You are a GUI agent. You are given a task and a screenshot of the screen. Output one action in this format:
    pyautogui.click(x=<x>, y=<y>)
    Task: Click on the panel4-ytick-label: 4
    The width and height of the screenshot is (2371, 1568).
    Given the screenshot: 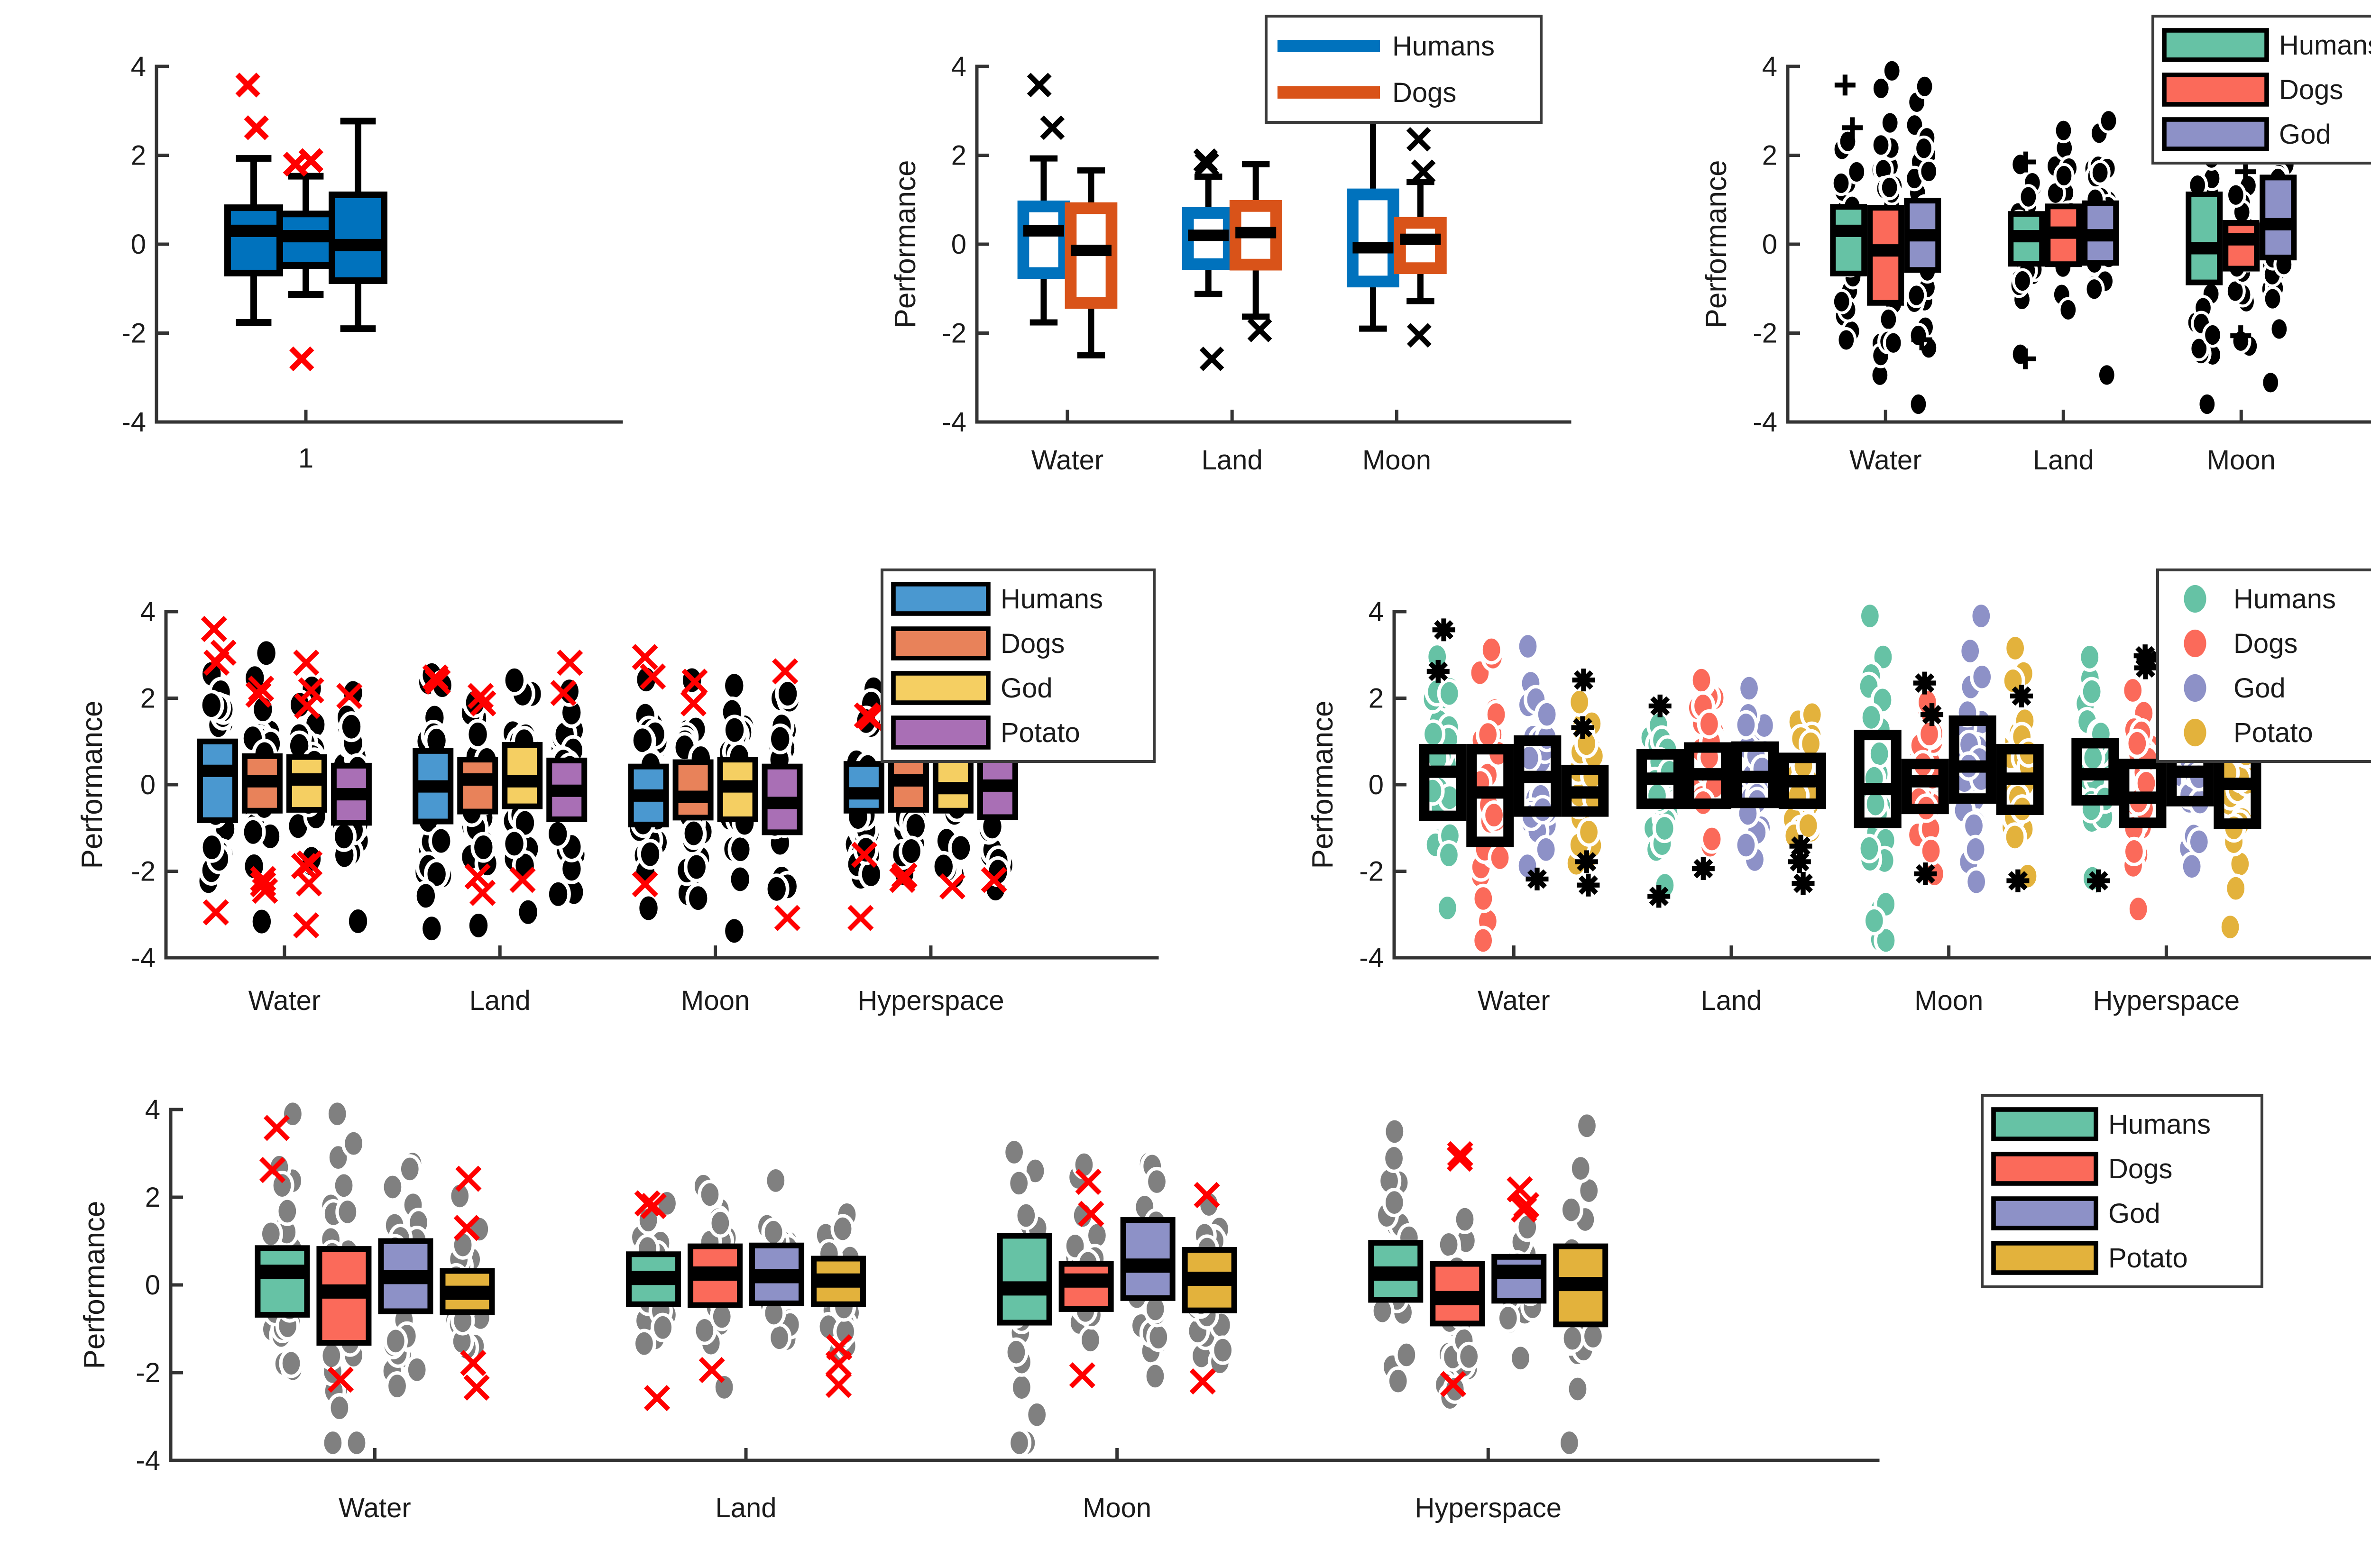 What is the action you would take?
    pyautogui.click(x=148, y=611)
    